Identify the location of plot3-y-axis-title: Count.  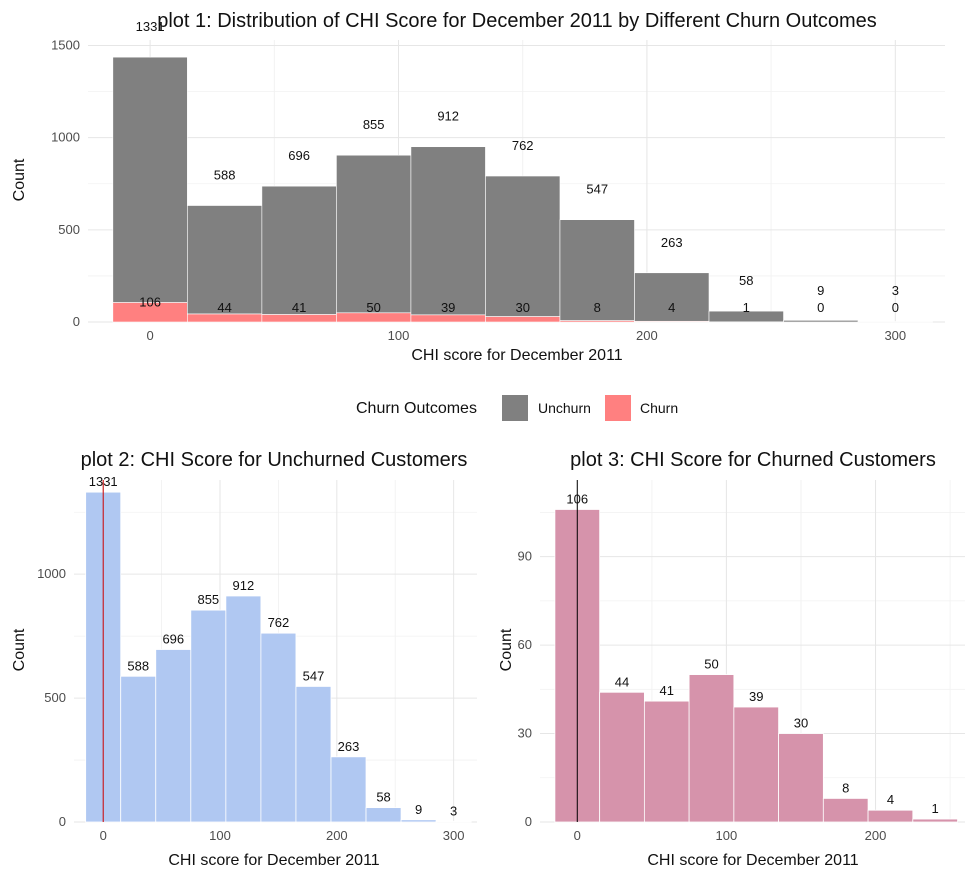
(506, 649).